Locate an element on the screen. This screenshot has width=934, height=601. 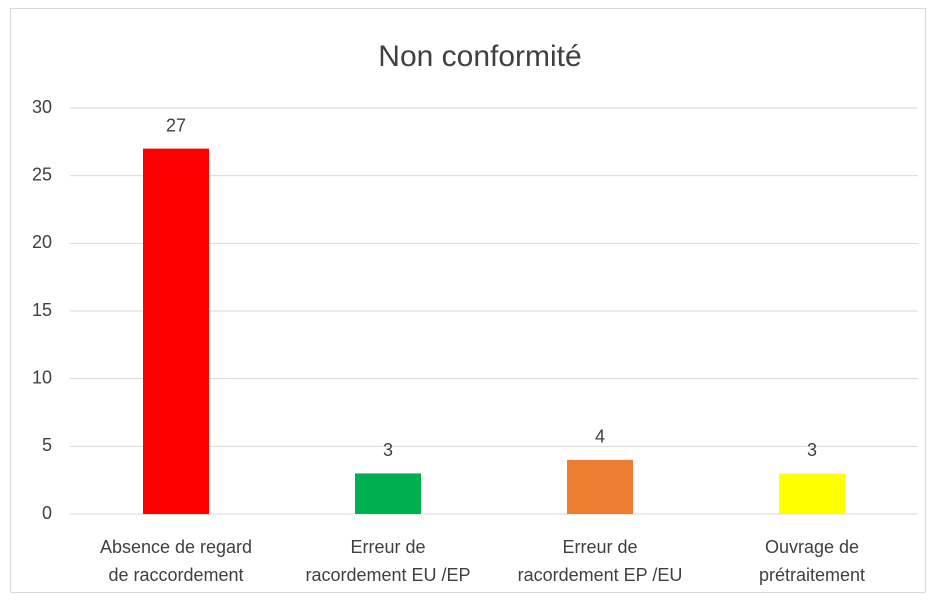
x-tick-label: Erreur de racordement EU /EP is located at coordinates (387, 561).